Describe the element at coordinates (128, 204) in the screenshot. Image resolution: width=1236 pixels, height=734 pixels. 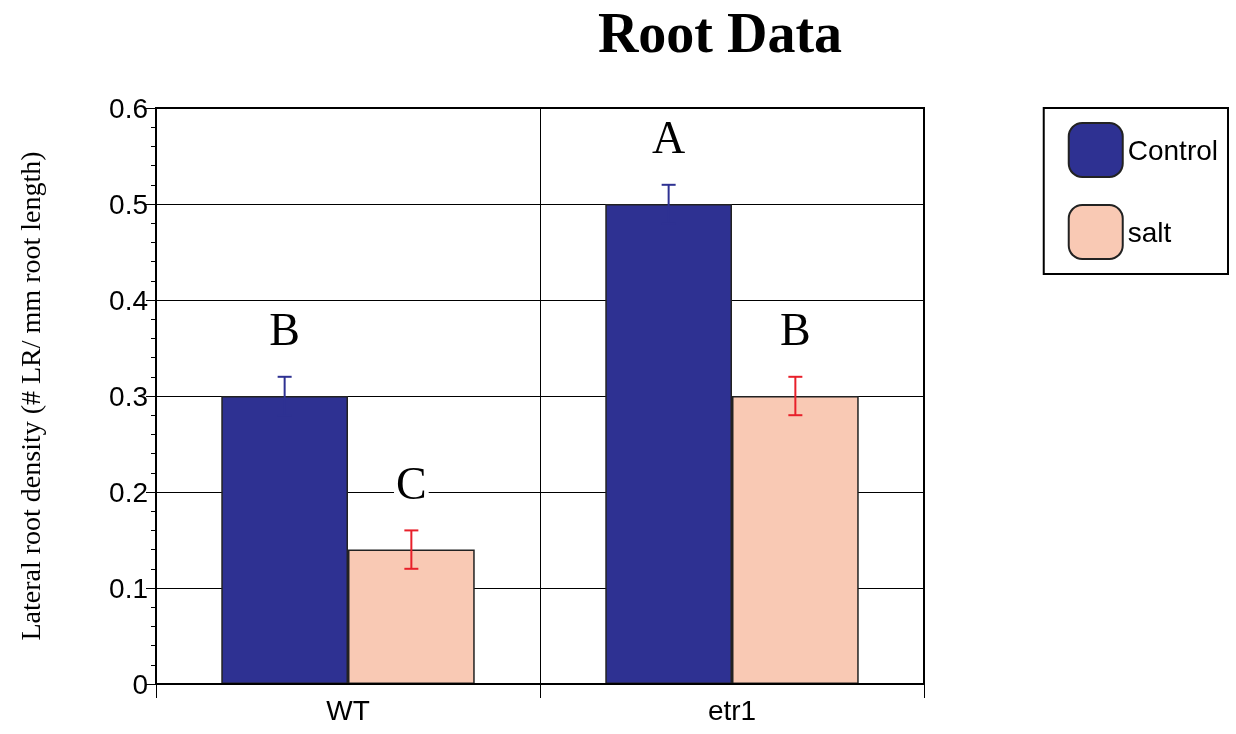
I see `y-tick-label: 0.5` at that location.